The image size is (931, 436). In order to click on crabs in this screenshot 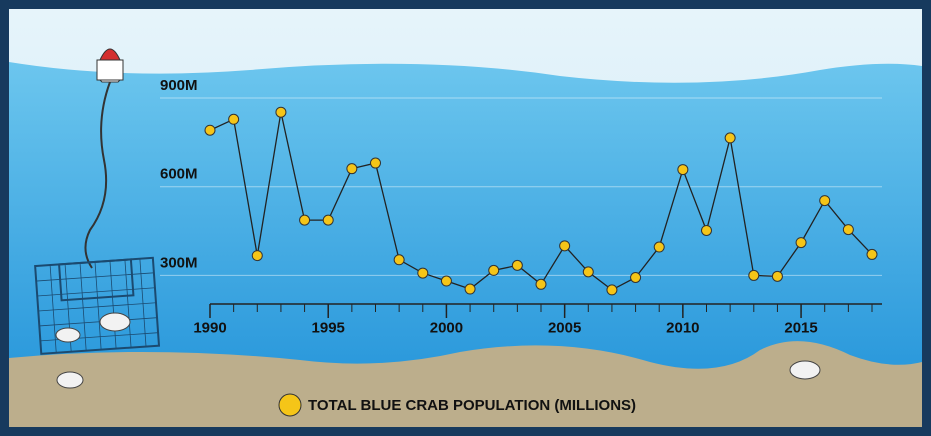, I will do `click(438, 350)`.